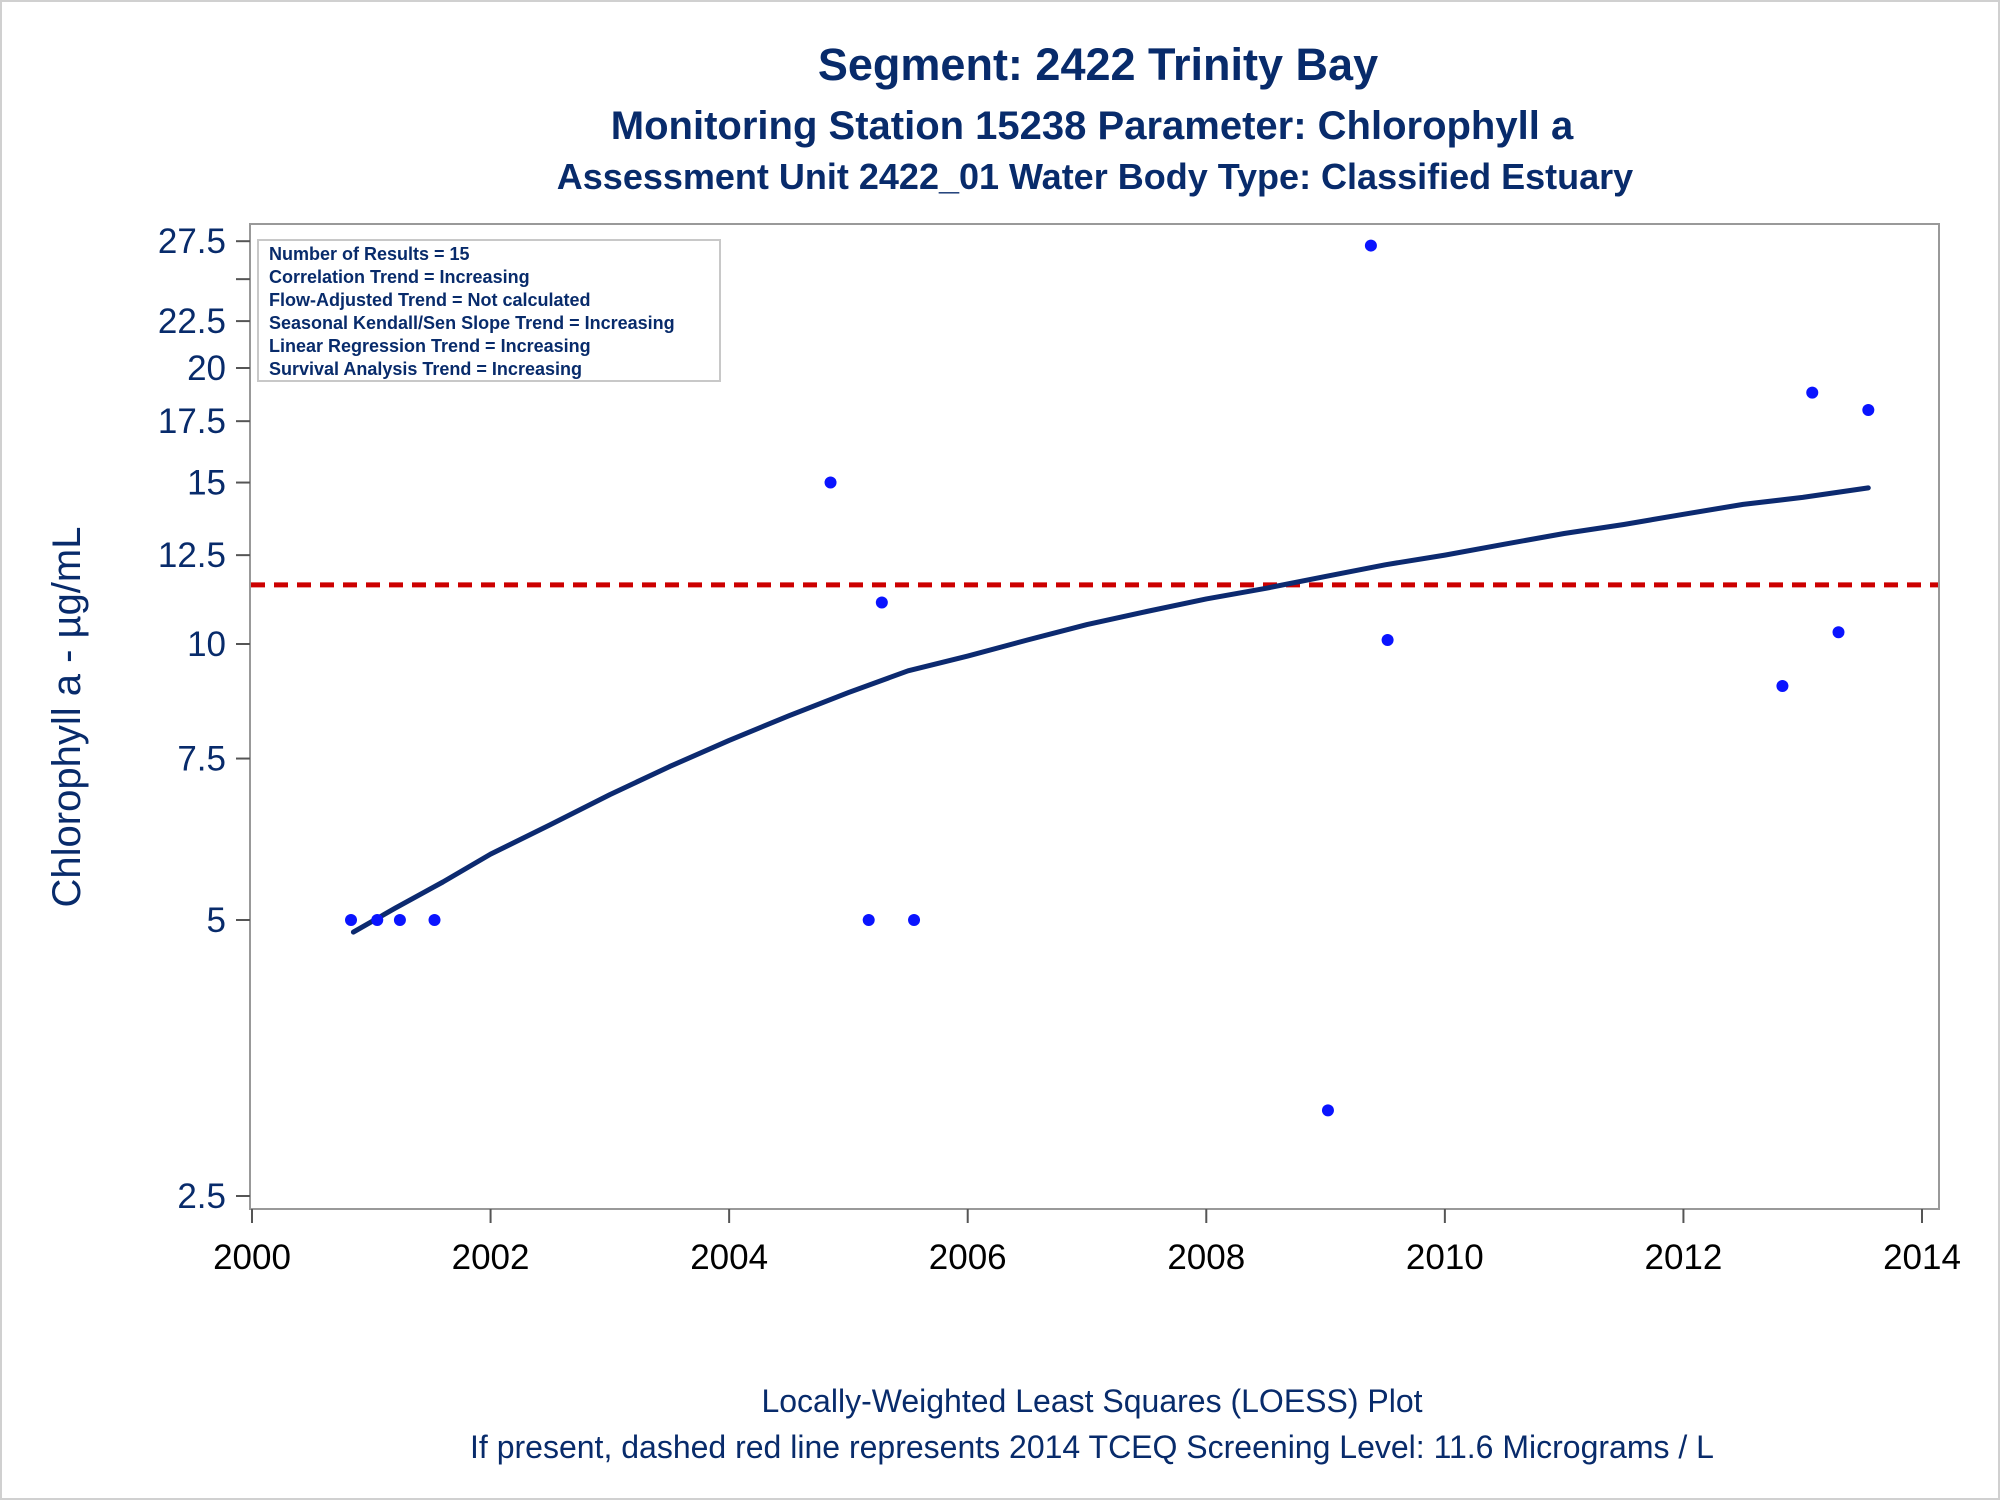  What do you see at coordinates (430, 300) in the screenshot?
I see `inset-line-3: Flow-Adjusted Trend = Not calculated` at bounding box center [430, 300].